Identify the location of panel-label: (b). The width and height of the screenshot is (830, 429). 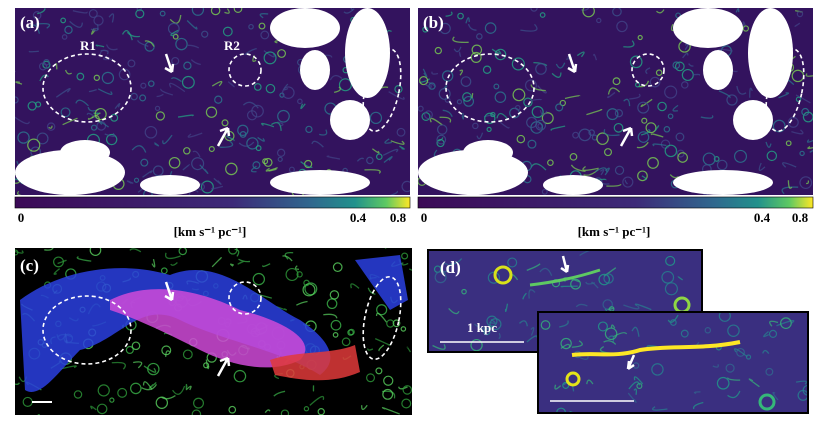
(433, 22).